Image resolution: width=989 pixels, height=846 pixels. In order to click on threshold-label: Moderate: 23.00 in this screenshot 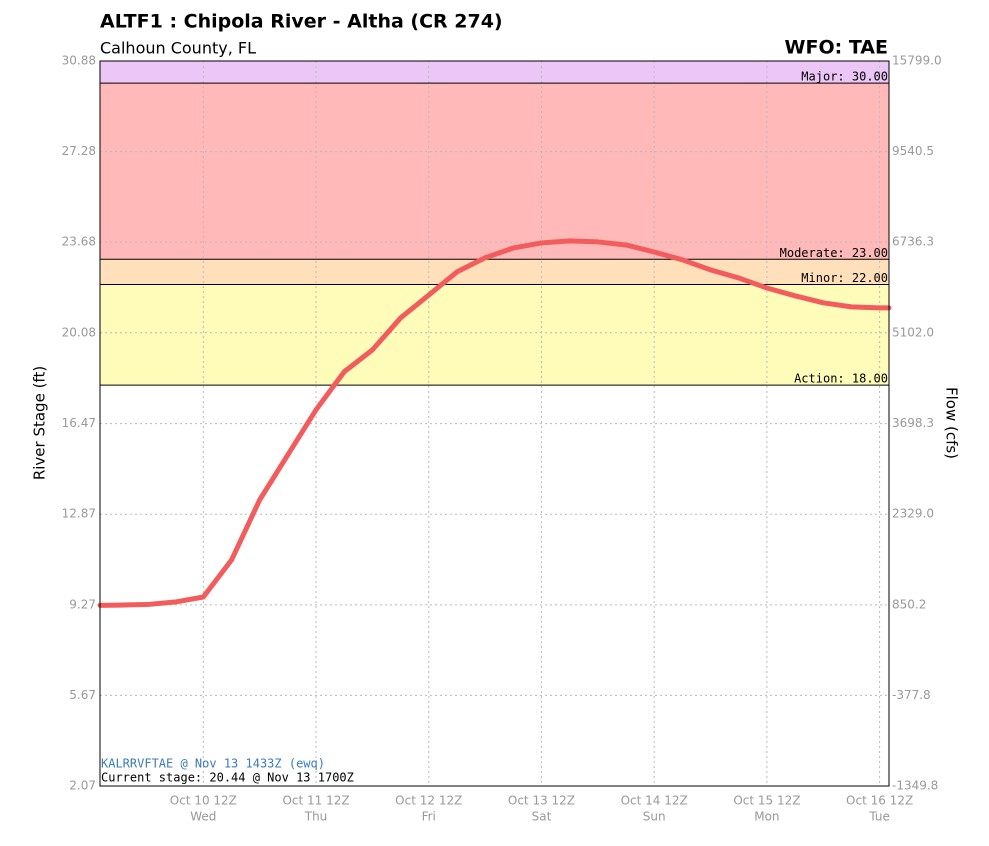, I will do `click(834, 253)`.